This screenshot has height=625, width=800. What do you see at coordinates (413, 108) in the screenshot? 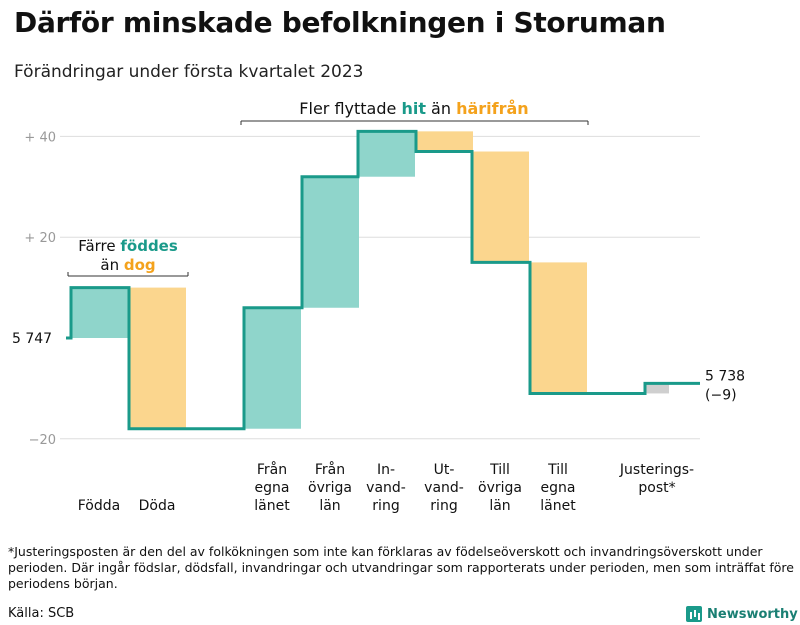
I see `annotation-migration: Fler flyttade hit än härifrån` at bounding box center [413, 108].